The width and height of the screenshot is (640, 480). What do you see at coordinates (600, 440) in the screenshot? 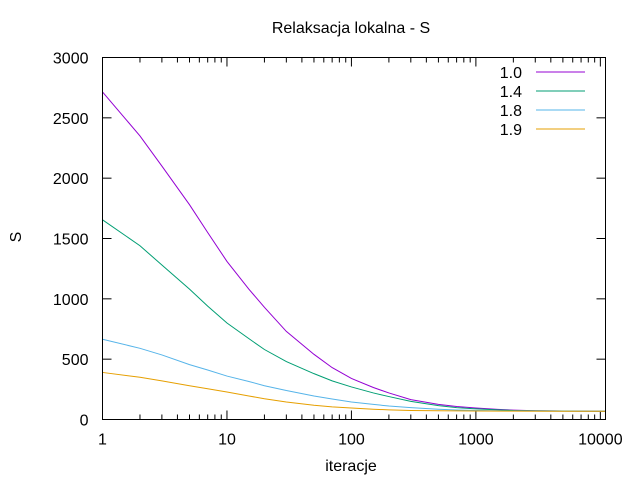
I see `x-tick-label: 10000` at bounding box center [600, 440].